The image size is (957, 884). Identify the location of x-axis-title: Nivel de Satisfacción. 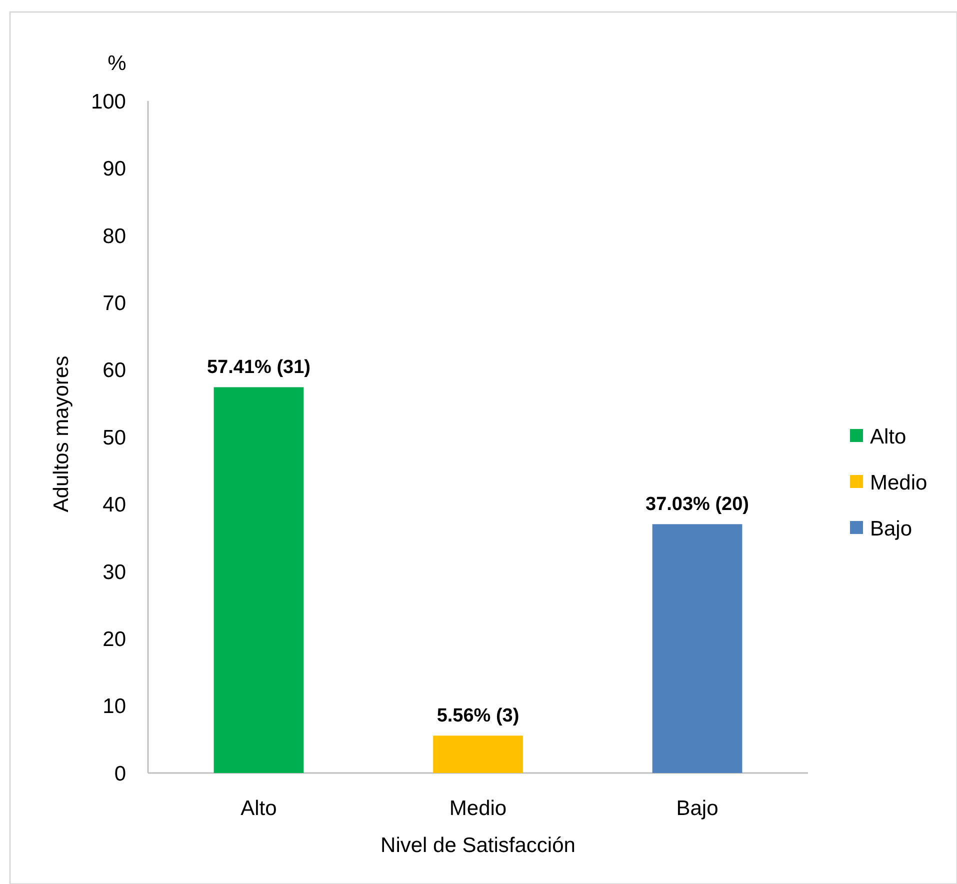
(478, 845).